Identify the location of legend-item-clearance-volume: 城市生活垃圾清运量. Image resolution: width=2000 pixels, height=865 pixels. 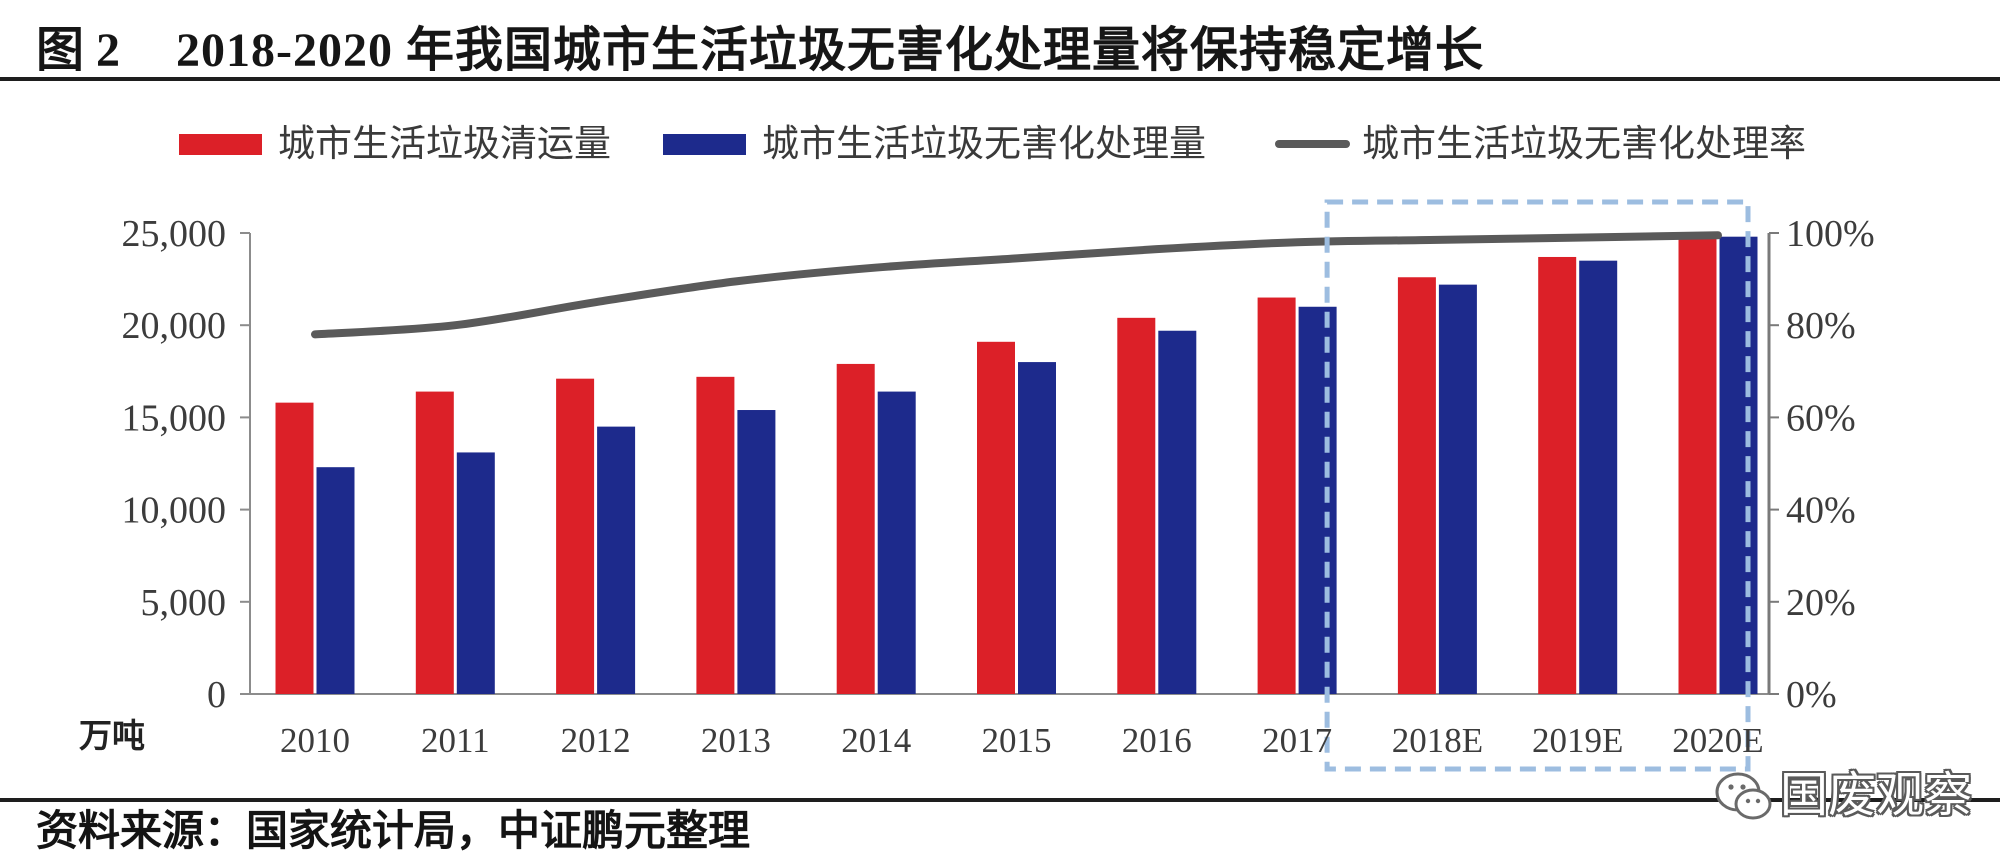
(395, 144).